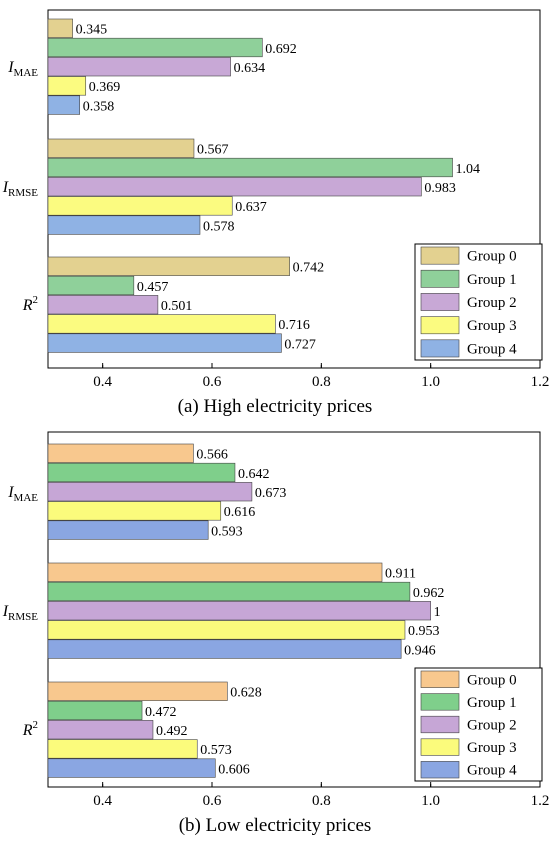 This screenshot has width=550, height=845. Describe the element at coordinates (440, 188) in the screenshot. I see `value-label: 0.983` at that location.